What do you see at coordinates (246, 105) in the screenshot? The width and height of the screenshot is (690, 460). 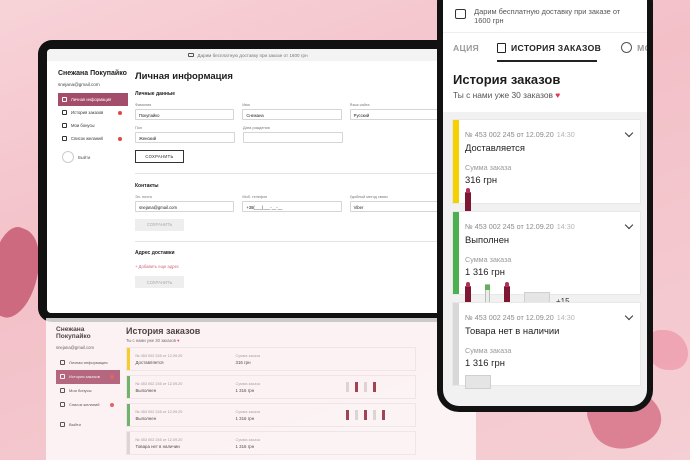 I see `field-label: Имя` at bounding box center [246, 105].